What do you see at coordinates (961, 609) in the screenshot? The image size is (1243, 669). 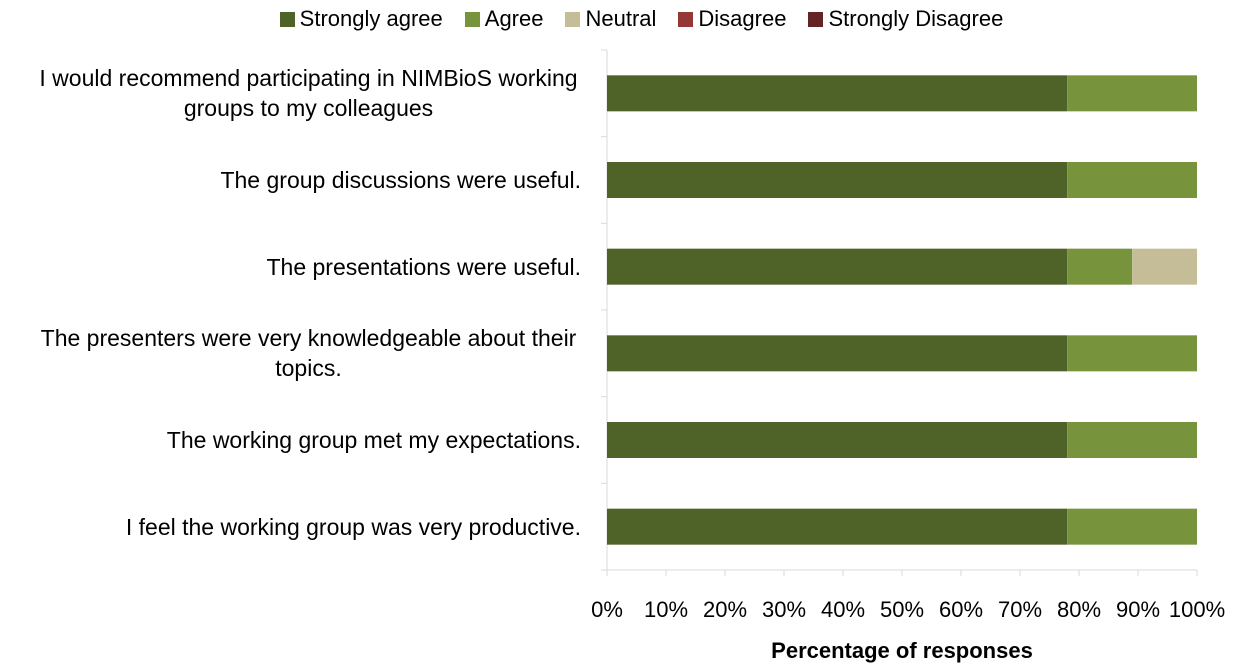 I see `x-tick-label: 60%` at bounding box center [961, 609].